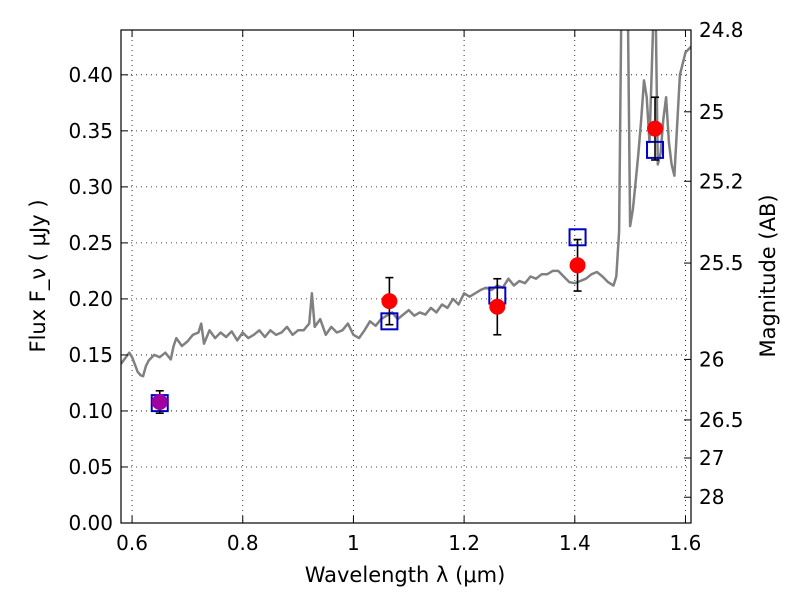  What do you see at coordinates (90, 467) in the screenshot?
I see `y-tick-label: 0.05` at bounding box center [90, 467].